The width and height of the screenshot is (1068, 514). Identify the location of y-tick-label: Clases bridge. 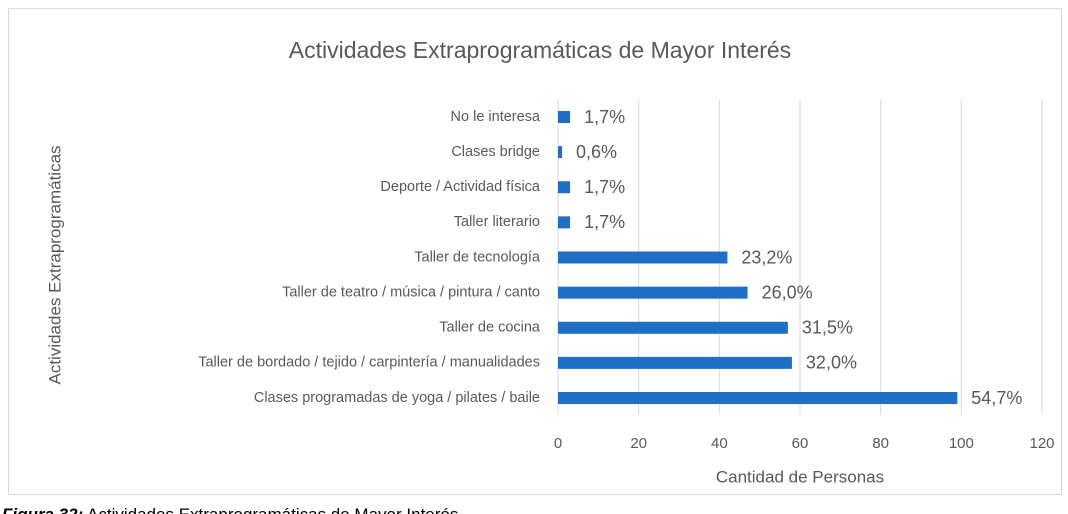
(495, 152).